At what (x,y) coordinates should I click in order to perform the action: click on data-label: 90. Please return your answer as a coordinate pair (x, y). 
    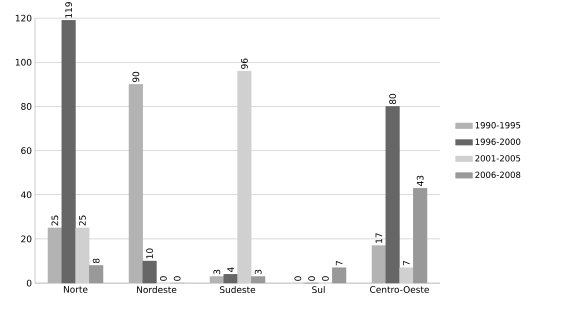
    Looking at the image, I should click on (136, 77).